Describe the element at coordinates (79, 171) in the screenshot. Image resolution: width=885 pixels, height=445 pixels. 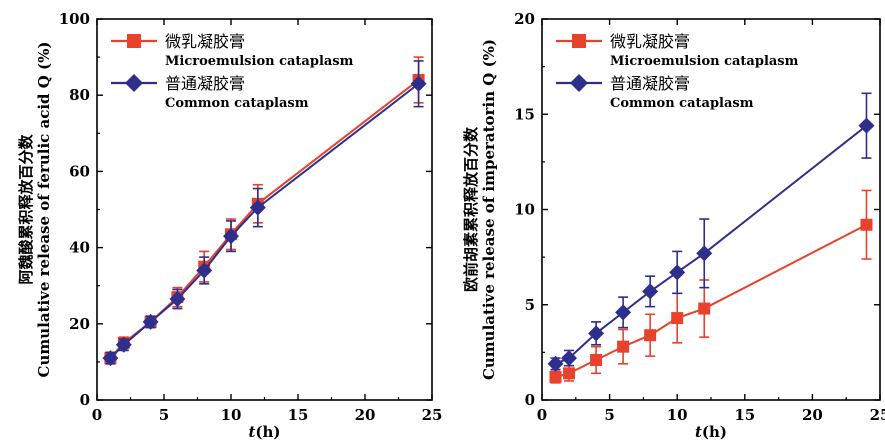
I see `y-tick-label: 60` at that location.